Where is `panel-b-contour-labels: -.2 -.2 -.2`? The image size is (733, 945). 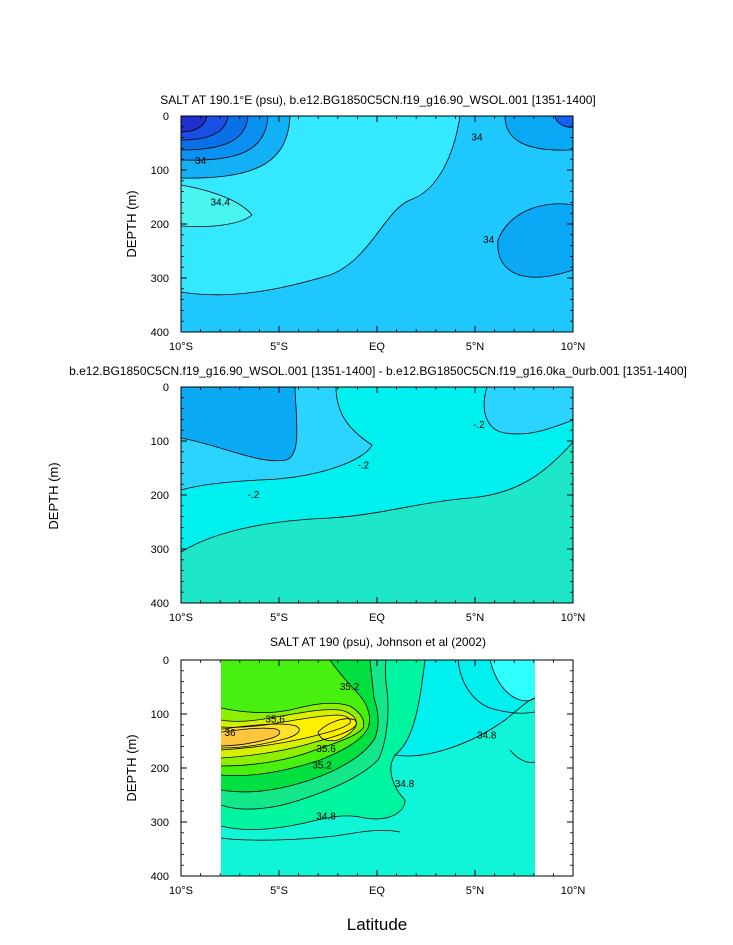 panel-b-contour-labels: -.2 -.2 -.2 is located at coordinates (367, 460).